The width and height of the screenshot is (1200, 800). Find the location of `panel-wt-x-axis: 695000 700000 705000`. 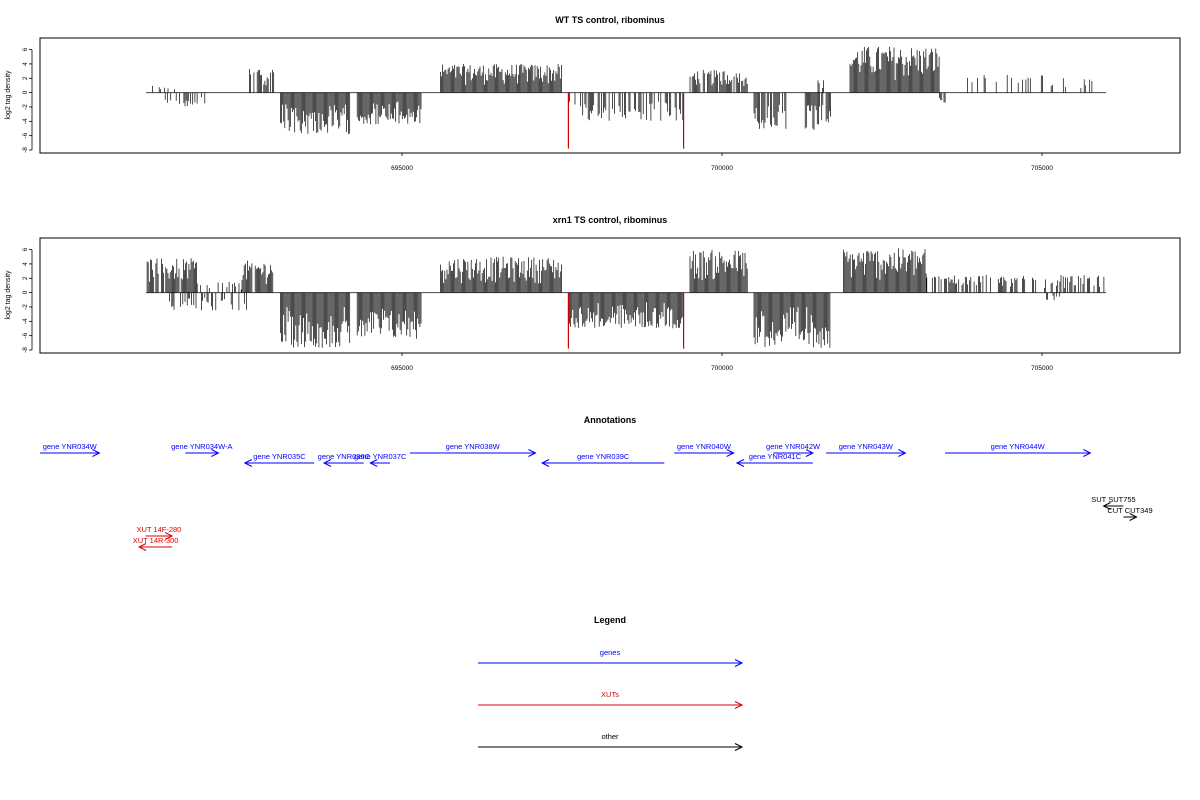

panel-wt-x-axis: 695000 700000 705000 is located at coordinates (722, 162).